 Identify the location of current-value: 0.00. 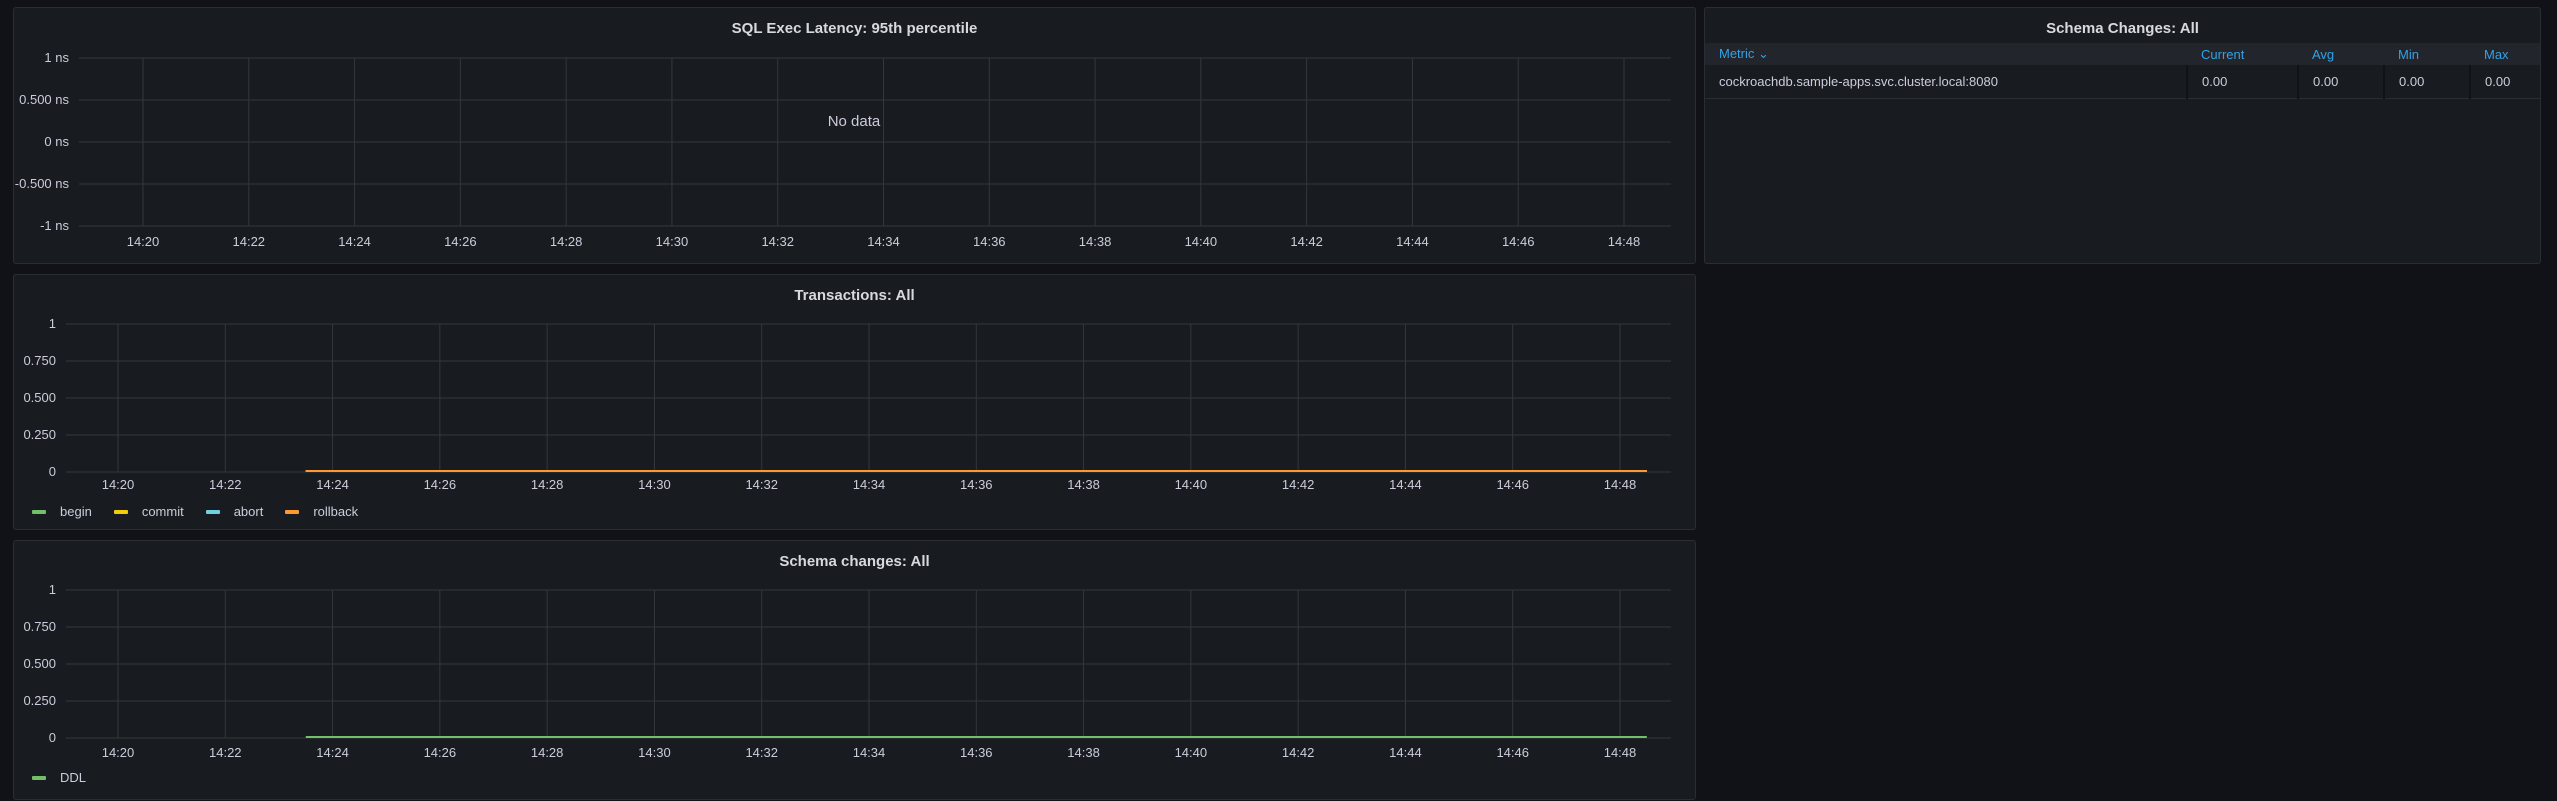
(2243, 82).